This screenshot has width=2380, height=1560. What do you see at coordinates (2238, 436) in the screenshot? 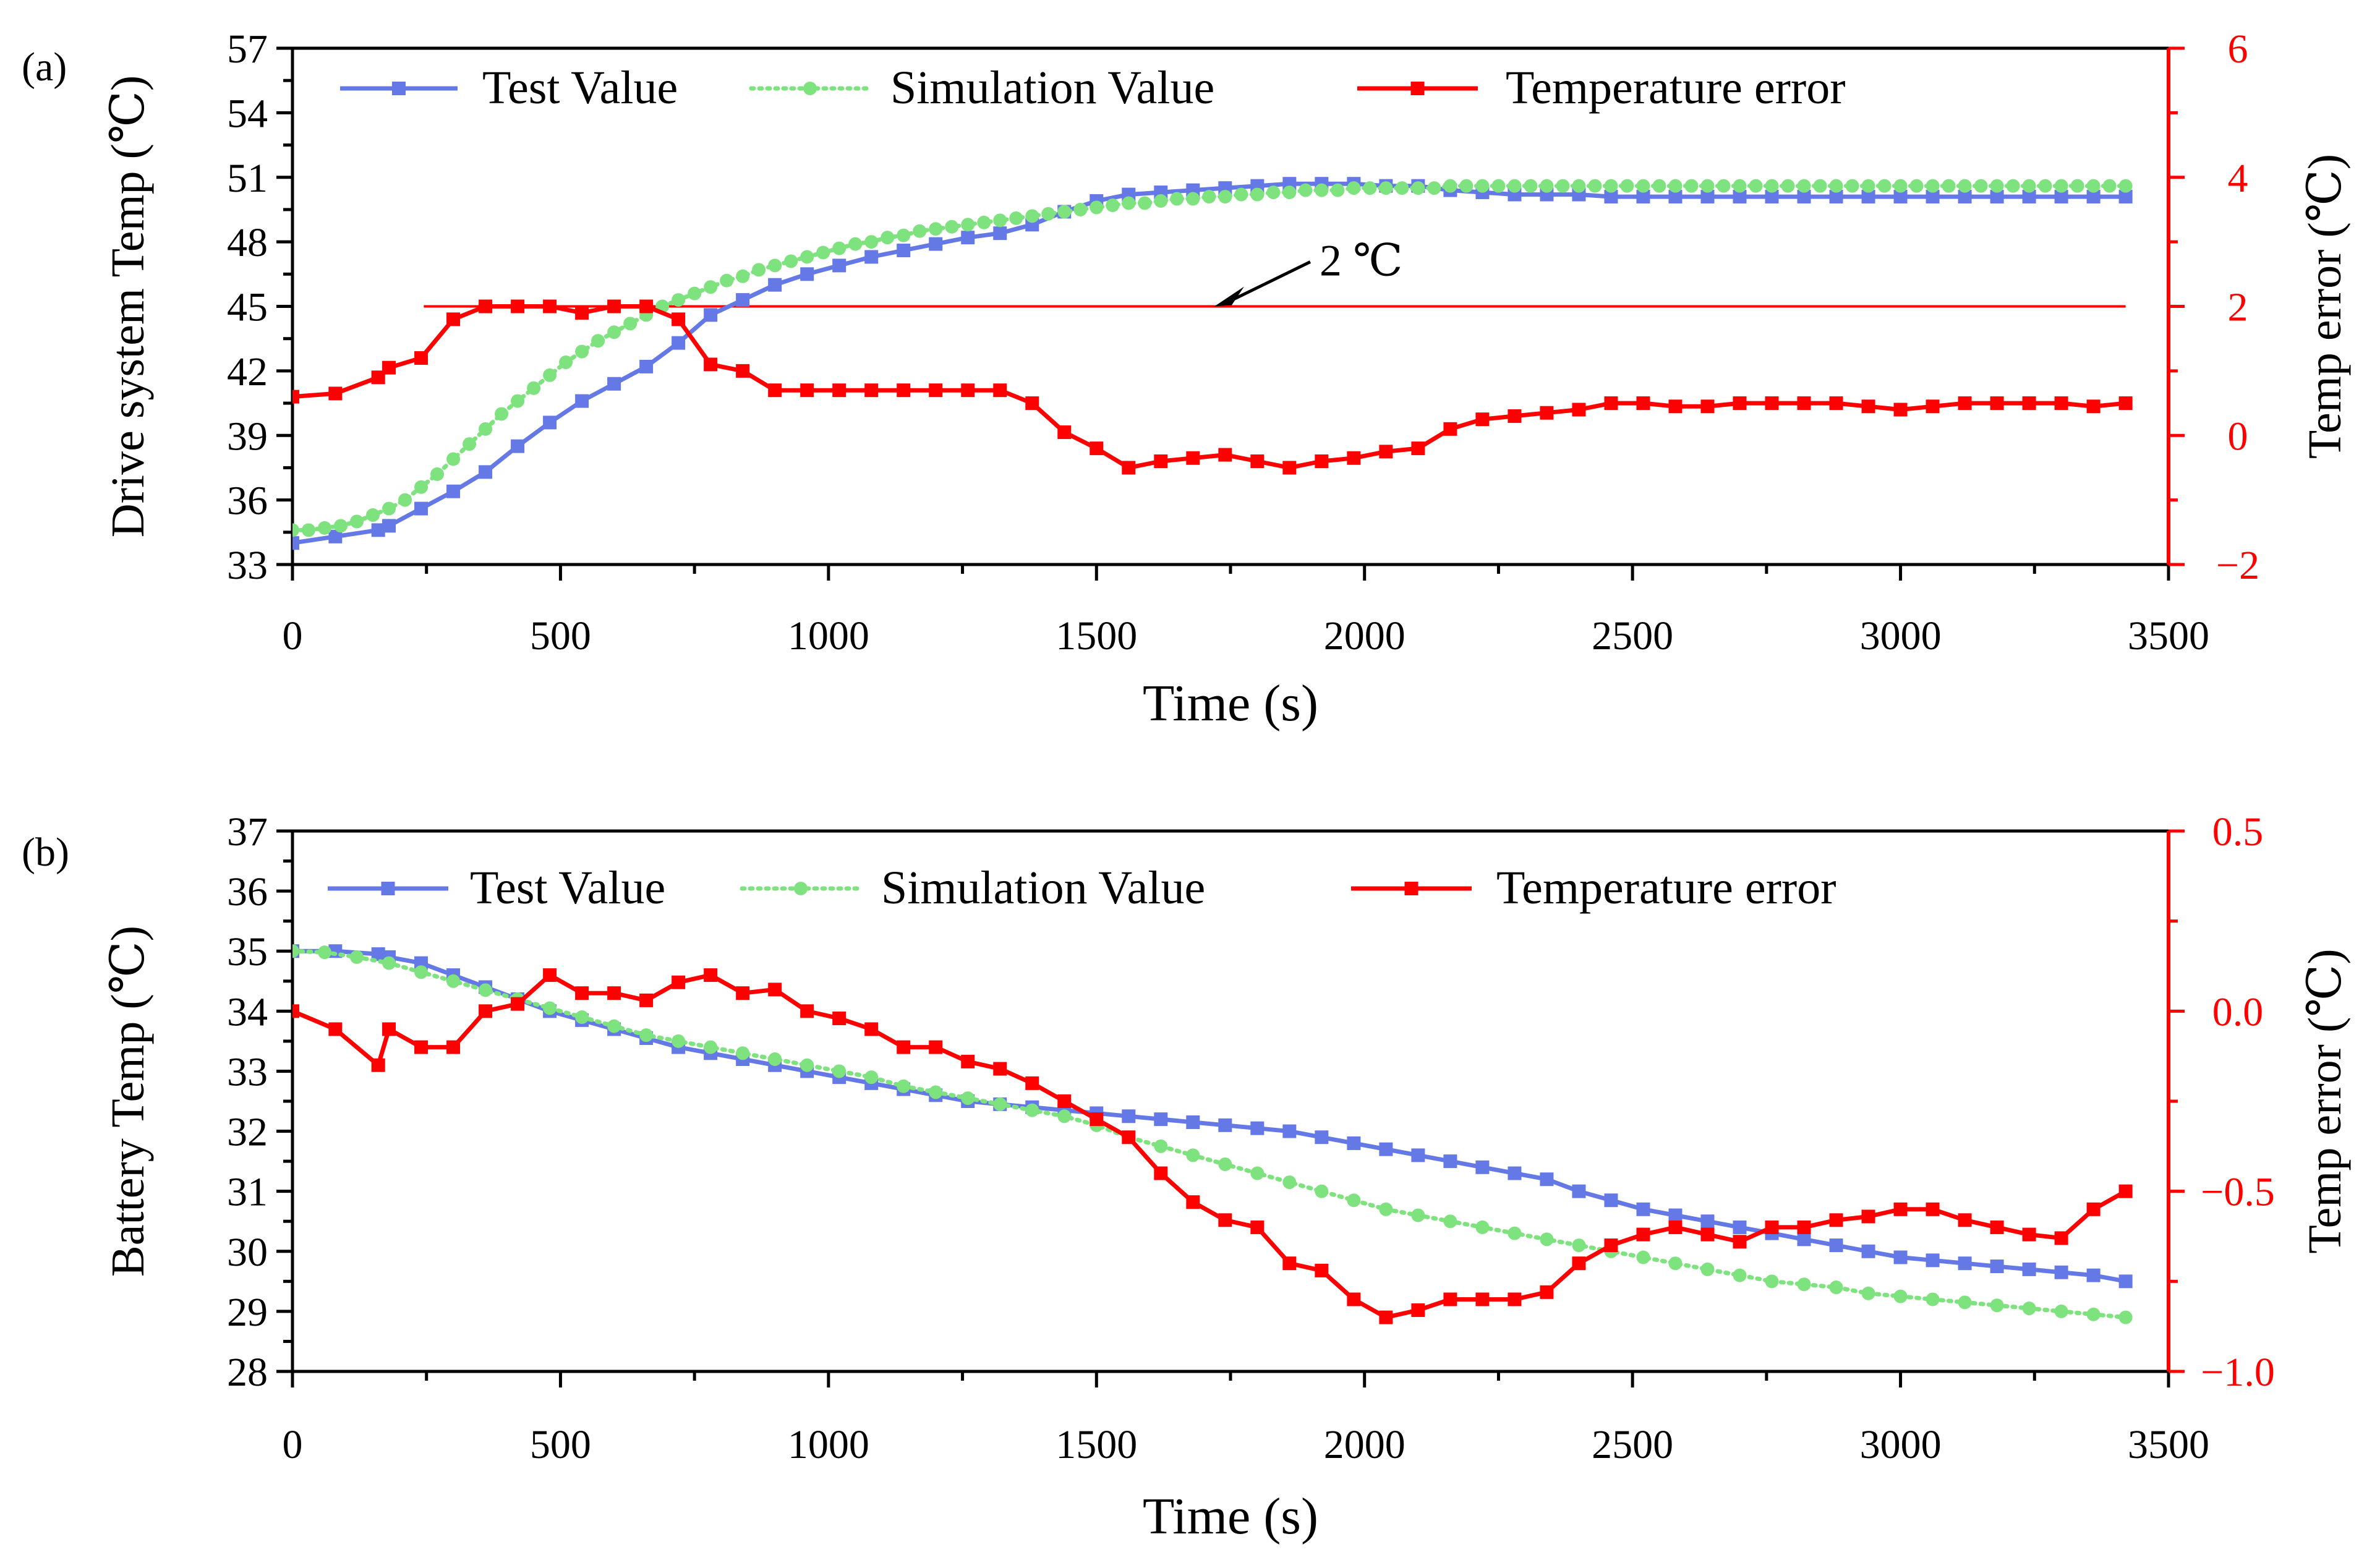
I see `y-right-tick-label: 0` at bounding box center [2238, 436].